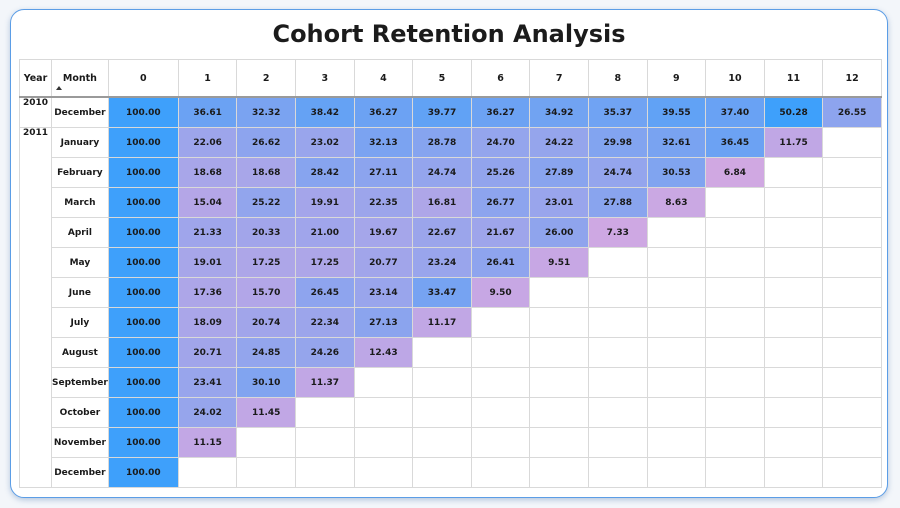  I want to click on retention-cell: 34.92, so click(559, 112).